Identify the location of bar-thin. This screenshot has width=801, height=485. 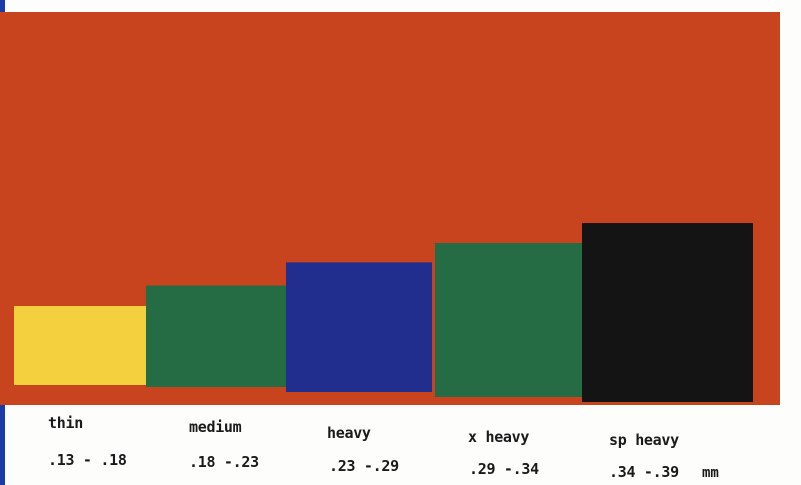
(80, 345).